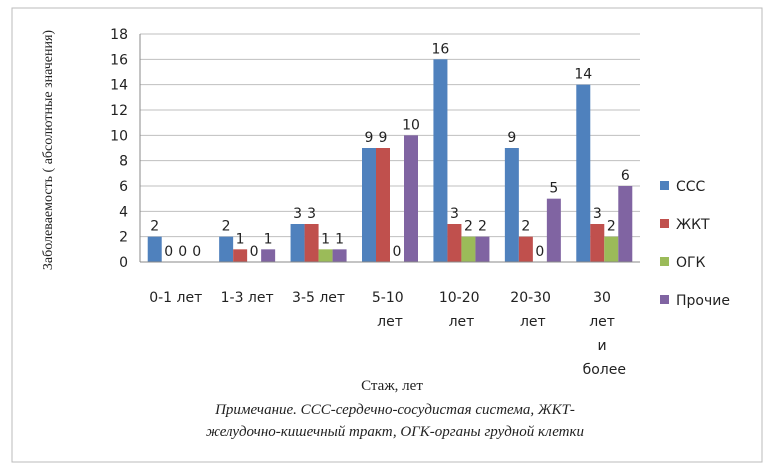 This screenshot has height=473, width=777. I want to click on legend-label: ОГК, so click(691, 263).